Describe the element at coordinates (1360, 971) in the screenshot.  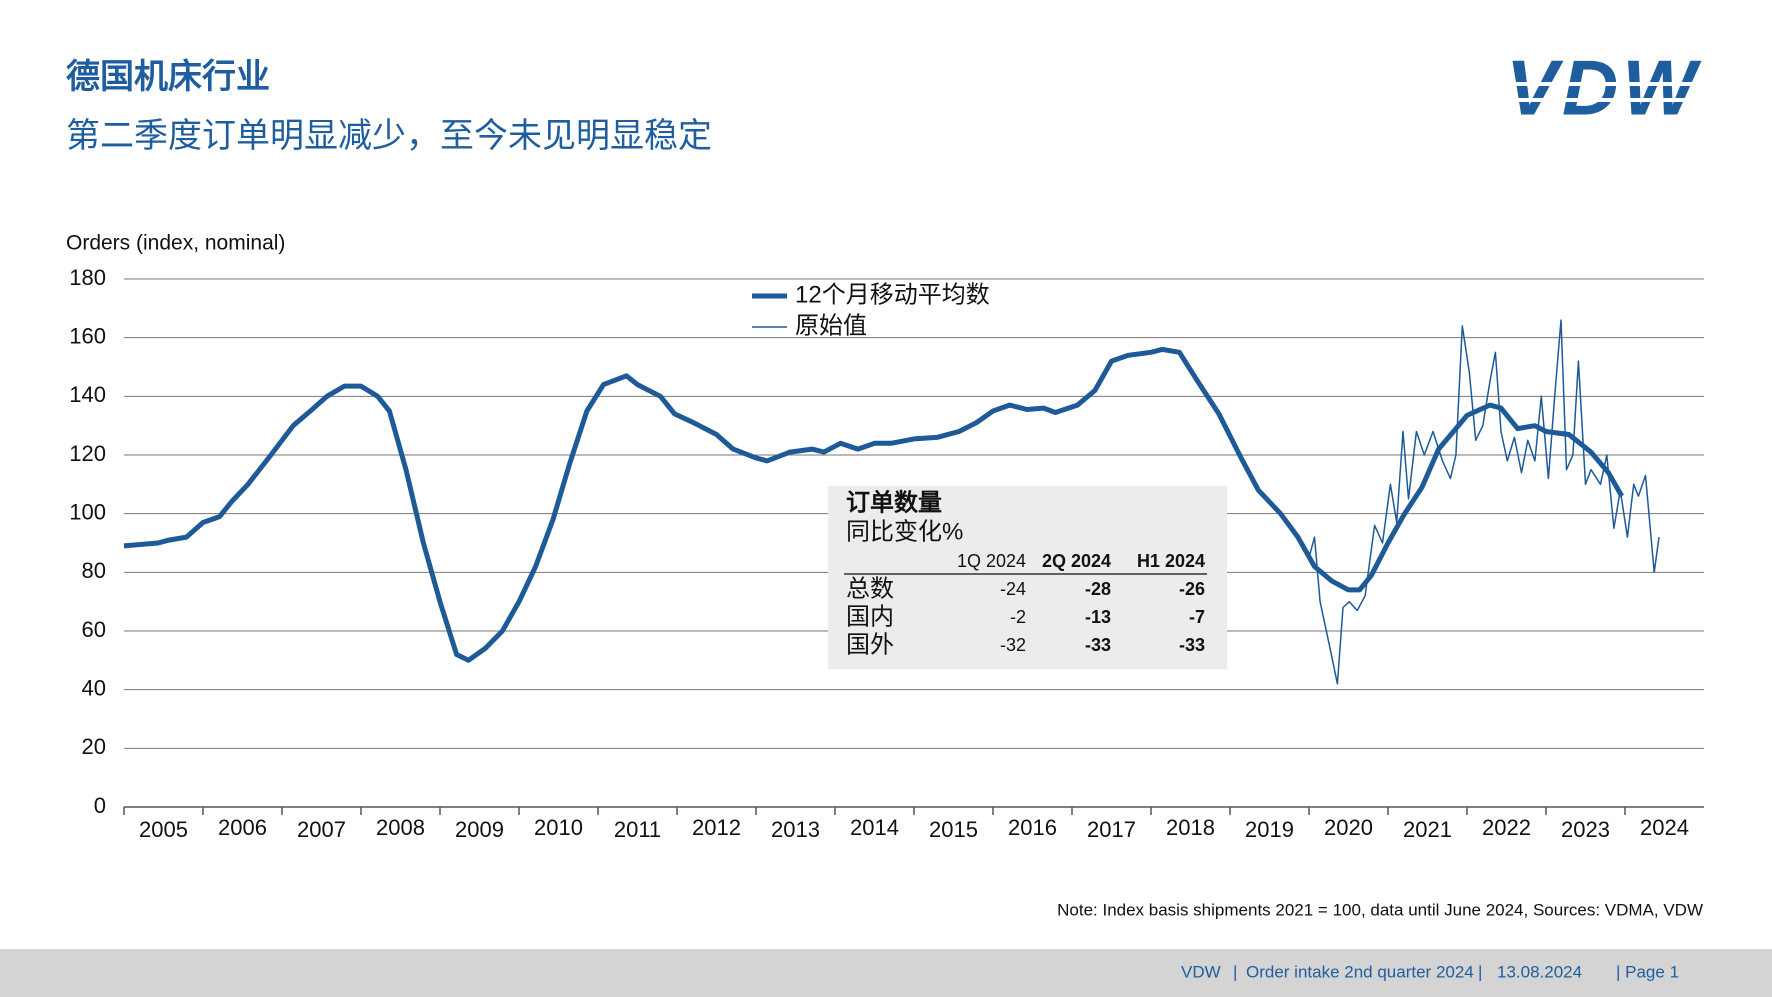
I see `footer-text: Order intake 2nd quarter 2024` at that location.